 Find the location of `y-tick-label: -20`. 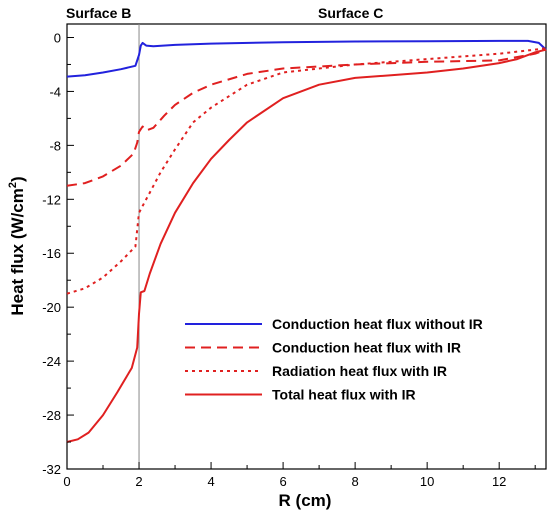

y-tick-label: -20 is located at coordinates (51, 307).